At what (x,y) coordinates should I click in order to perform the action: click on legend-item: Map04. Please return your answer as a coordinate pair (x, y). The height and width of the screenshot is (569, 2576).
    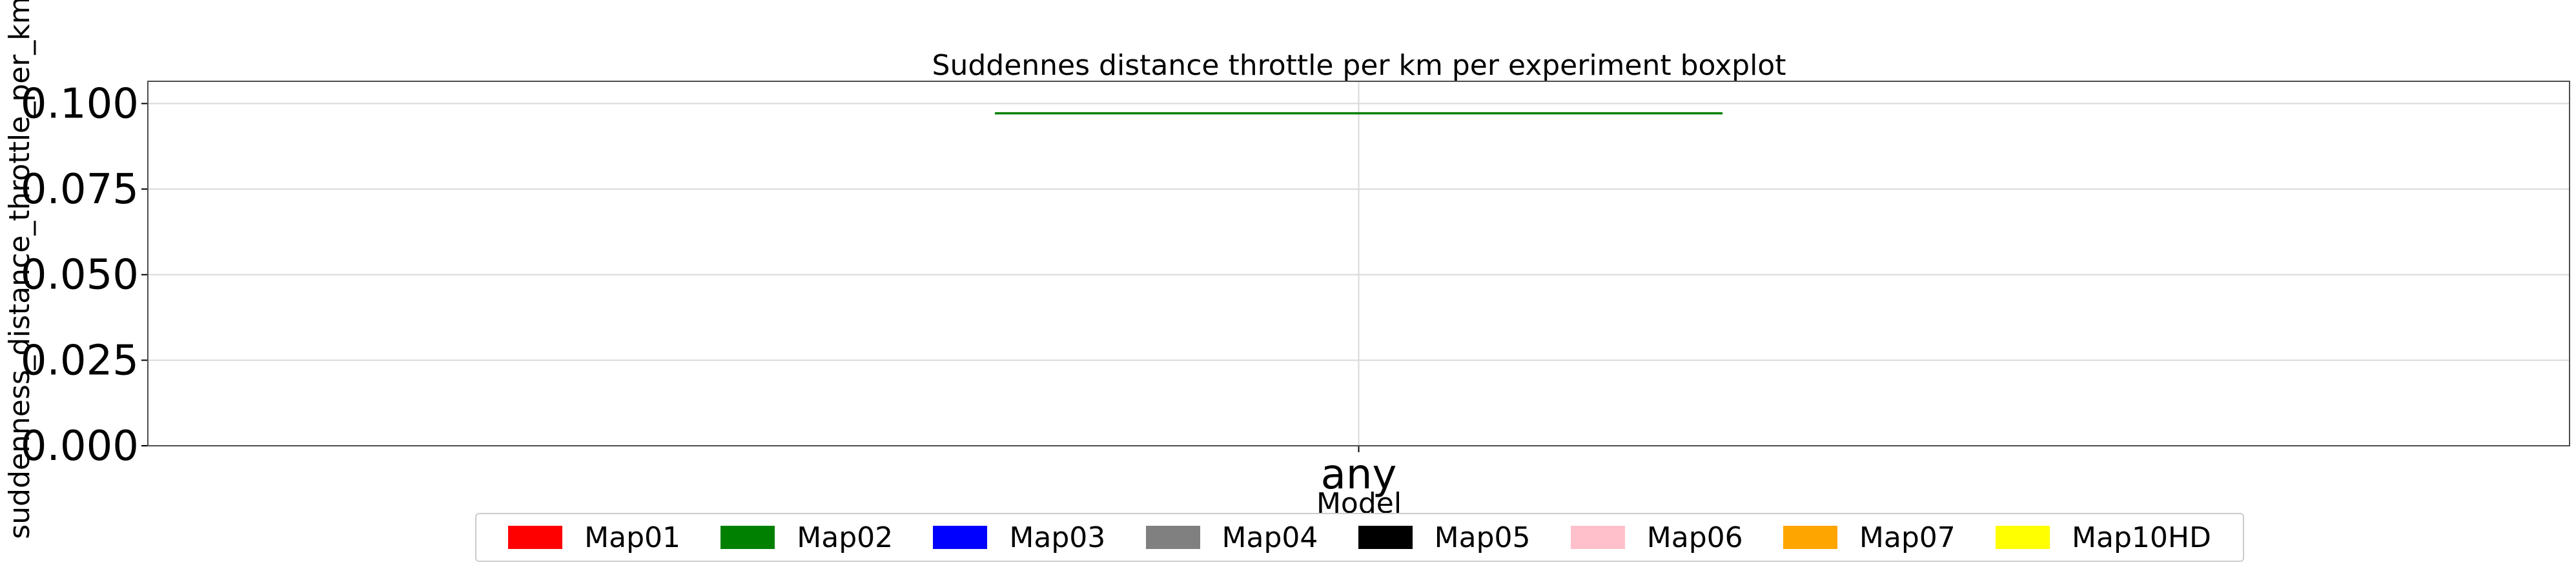
    Looking at the image, I should click on (1232, 537).